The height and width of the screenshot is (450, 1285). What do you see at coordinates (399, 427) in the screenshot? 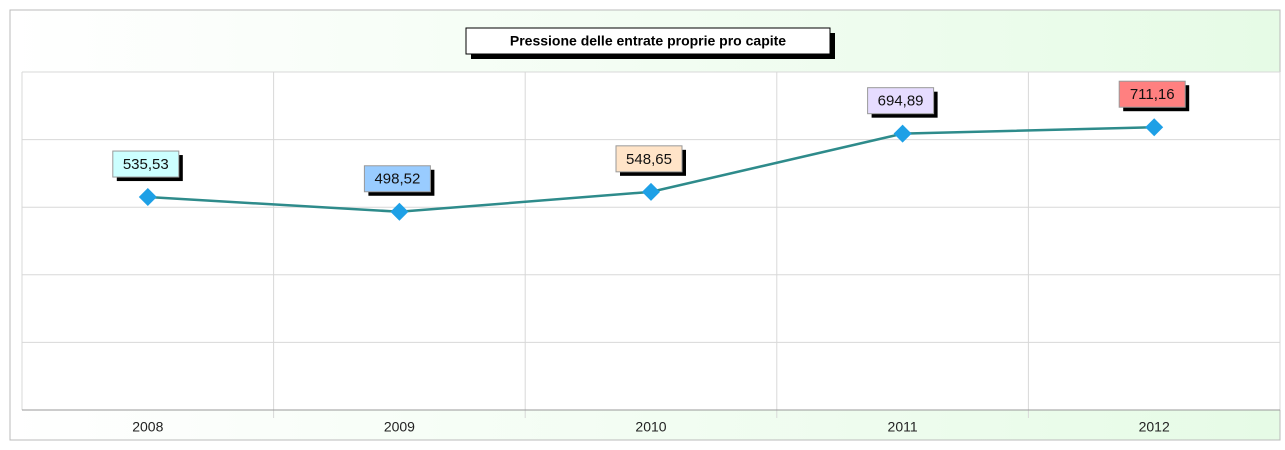
I see `x-tick-label: 2009` at bounding box center [399, 427].